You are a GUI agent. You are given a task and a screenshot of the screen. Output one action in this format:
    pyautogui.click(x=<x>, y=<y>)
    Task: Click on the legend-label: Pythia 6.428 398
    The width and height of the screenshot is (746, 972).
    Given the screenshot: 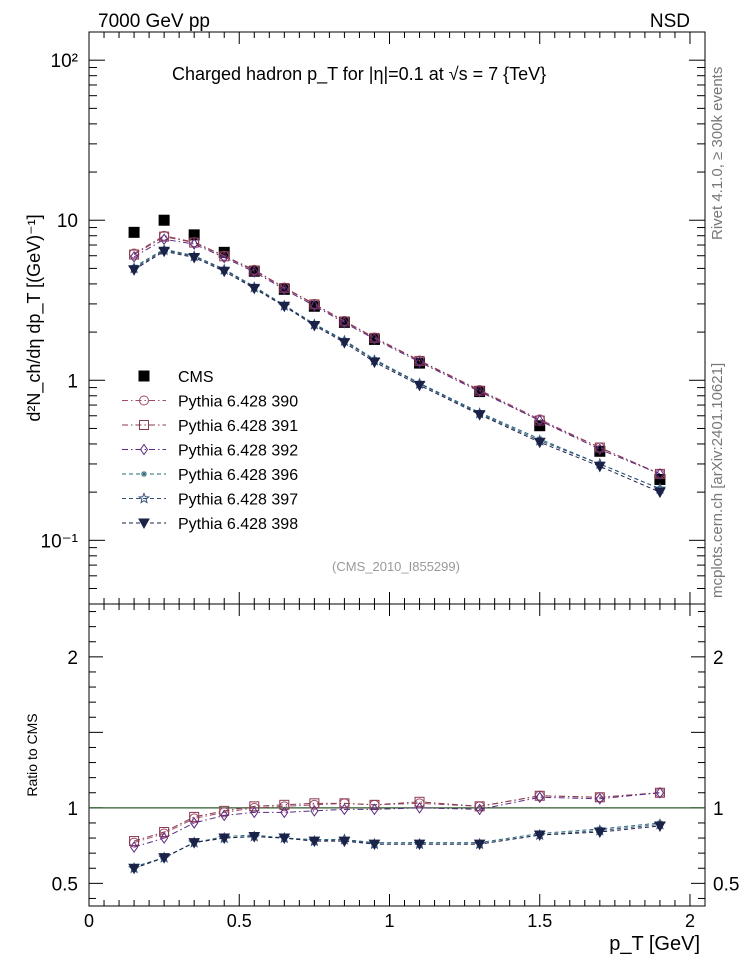 What is the action you would take?
    pyautogui.click(x=238, y=524)
    